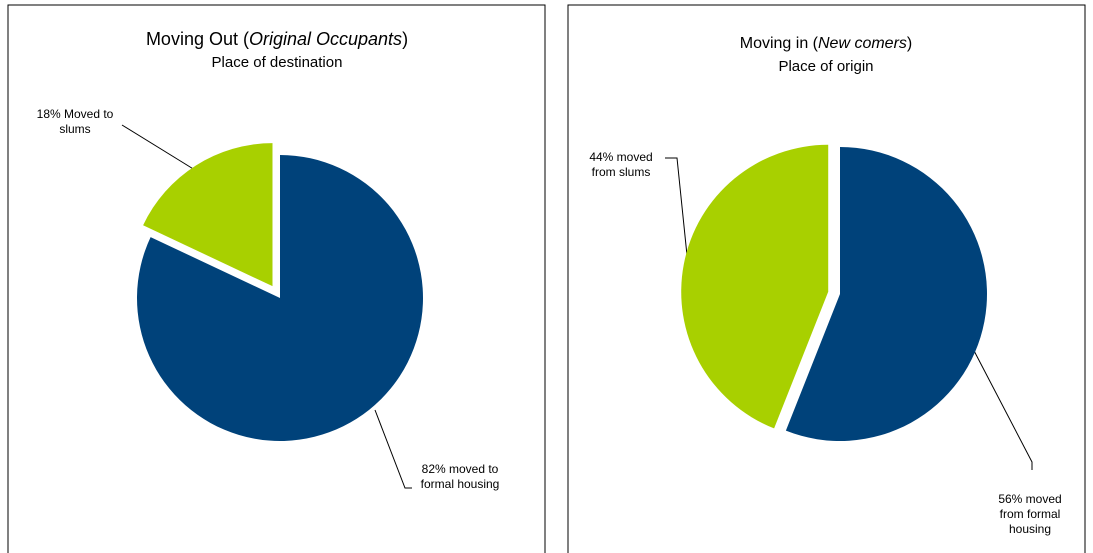 The image size is (1093, 553). What do you see at coordinates (862, 43) in the screenshot?
I see `title-part: New comers` at bounding box center [862, 43].